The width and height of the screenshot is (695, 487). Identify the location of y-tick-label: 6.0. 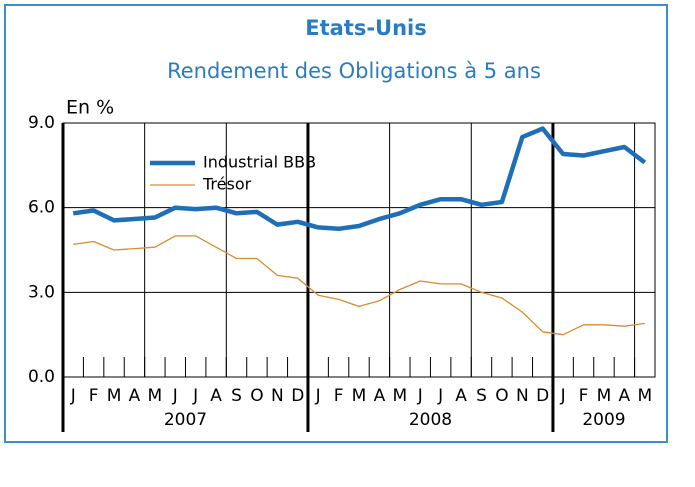
(41, 208).